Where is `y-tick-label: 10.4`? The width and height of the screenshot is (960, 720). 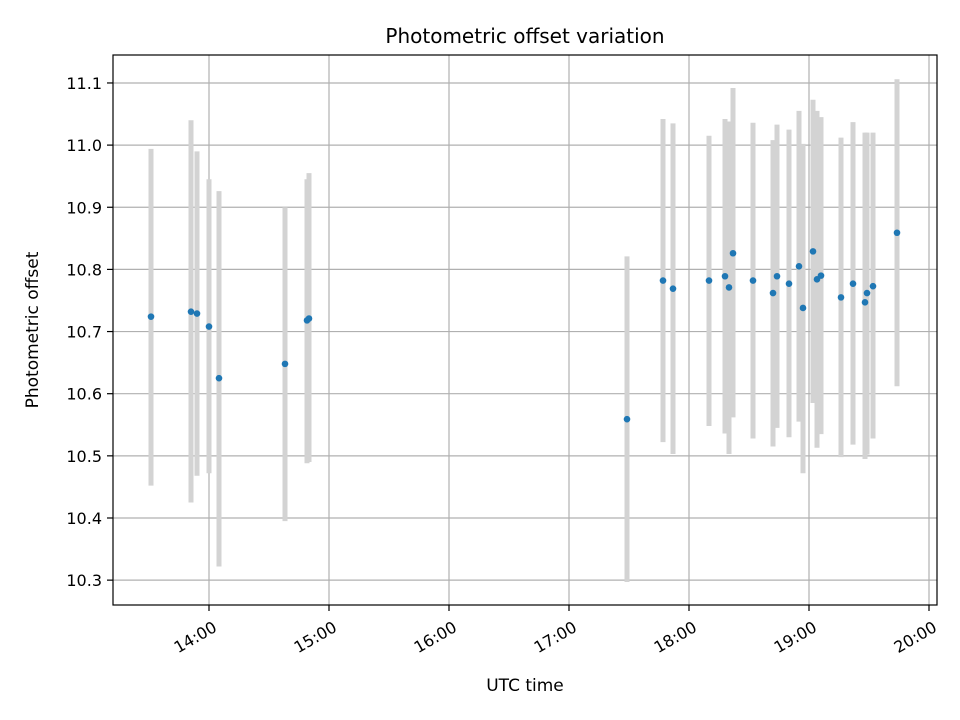 y-tick-label: 10.4 is located at coordinates (84, 518).